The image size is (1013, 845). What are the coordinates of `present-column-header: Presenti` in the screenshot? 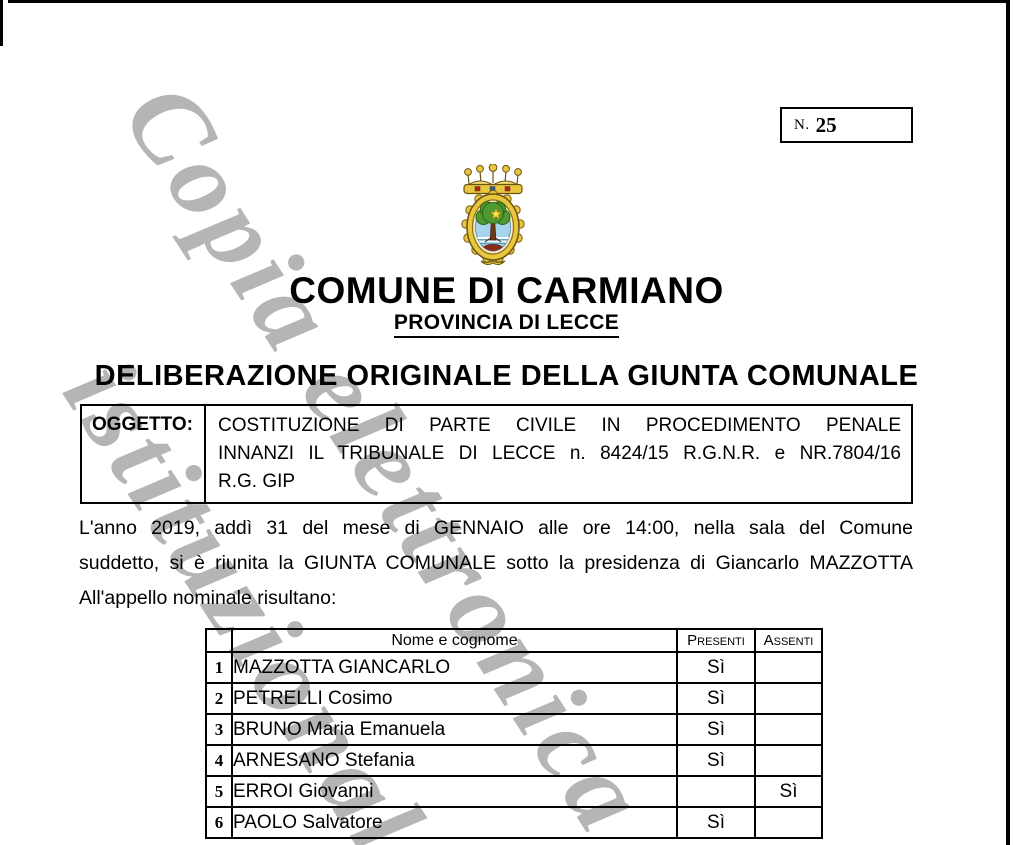 It's located at (716, 640).